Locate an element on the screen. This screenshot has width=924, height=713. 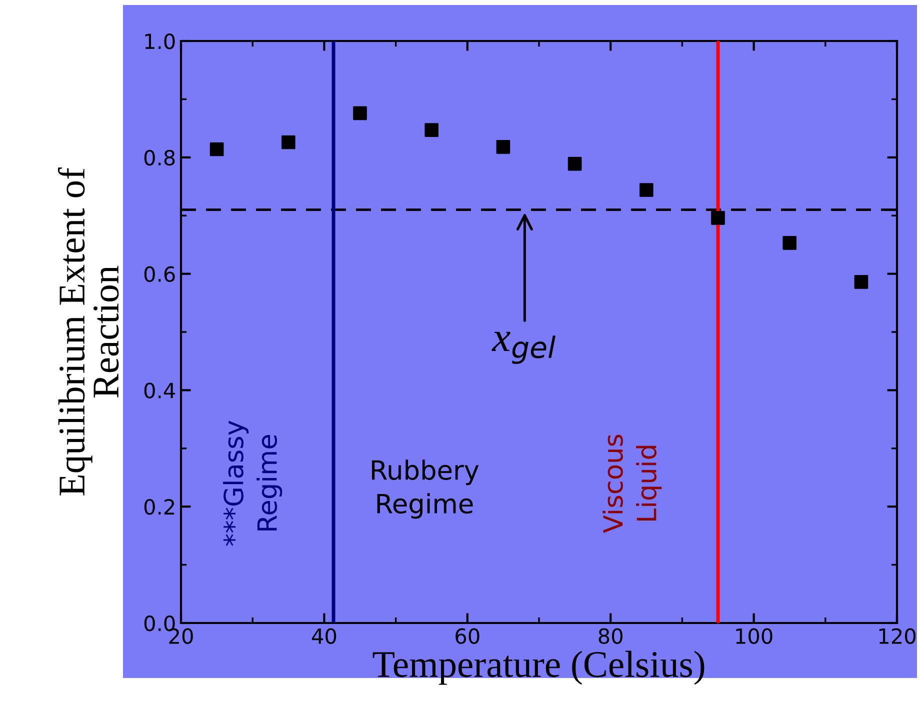
y-tick-label: 0.2 is located at coordinates (159, 507).